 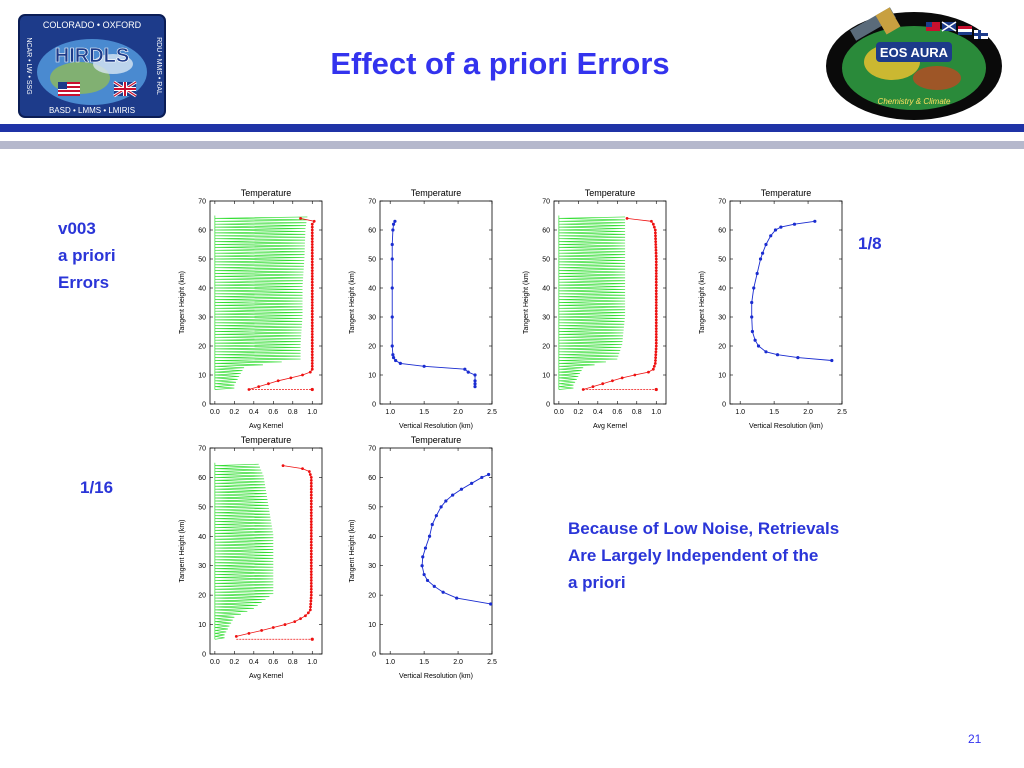 What do you see at coordinates (372, 347) in the screenshot?
I see `y-tick-label: 20` at bounding box center [372, 347].